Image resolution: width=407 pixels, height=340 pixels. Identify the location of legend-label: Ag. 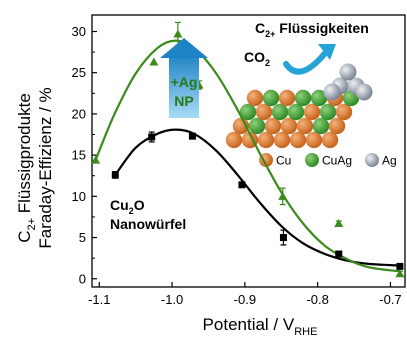
(389, 161).